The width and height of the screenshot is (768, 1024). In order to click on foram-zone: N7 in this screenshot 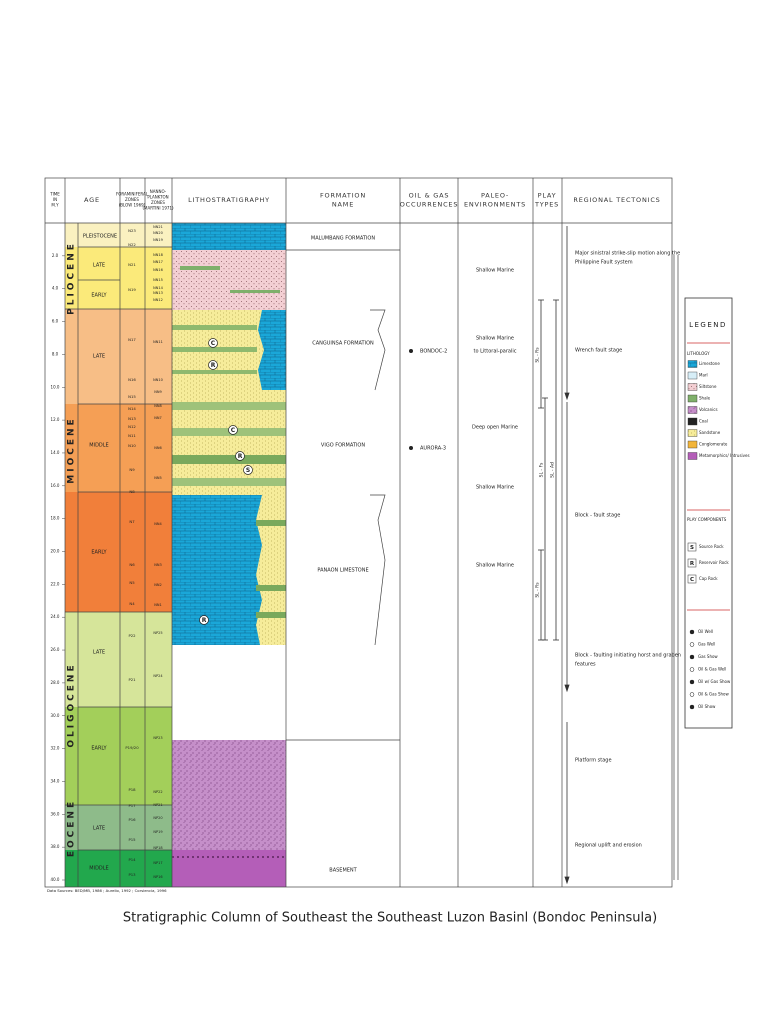, I will do `click(132, 521)`.